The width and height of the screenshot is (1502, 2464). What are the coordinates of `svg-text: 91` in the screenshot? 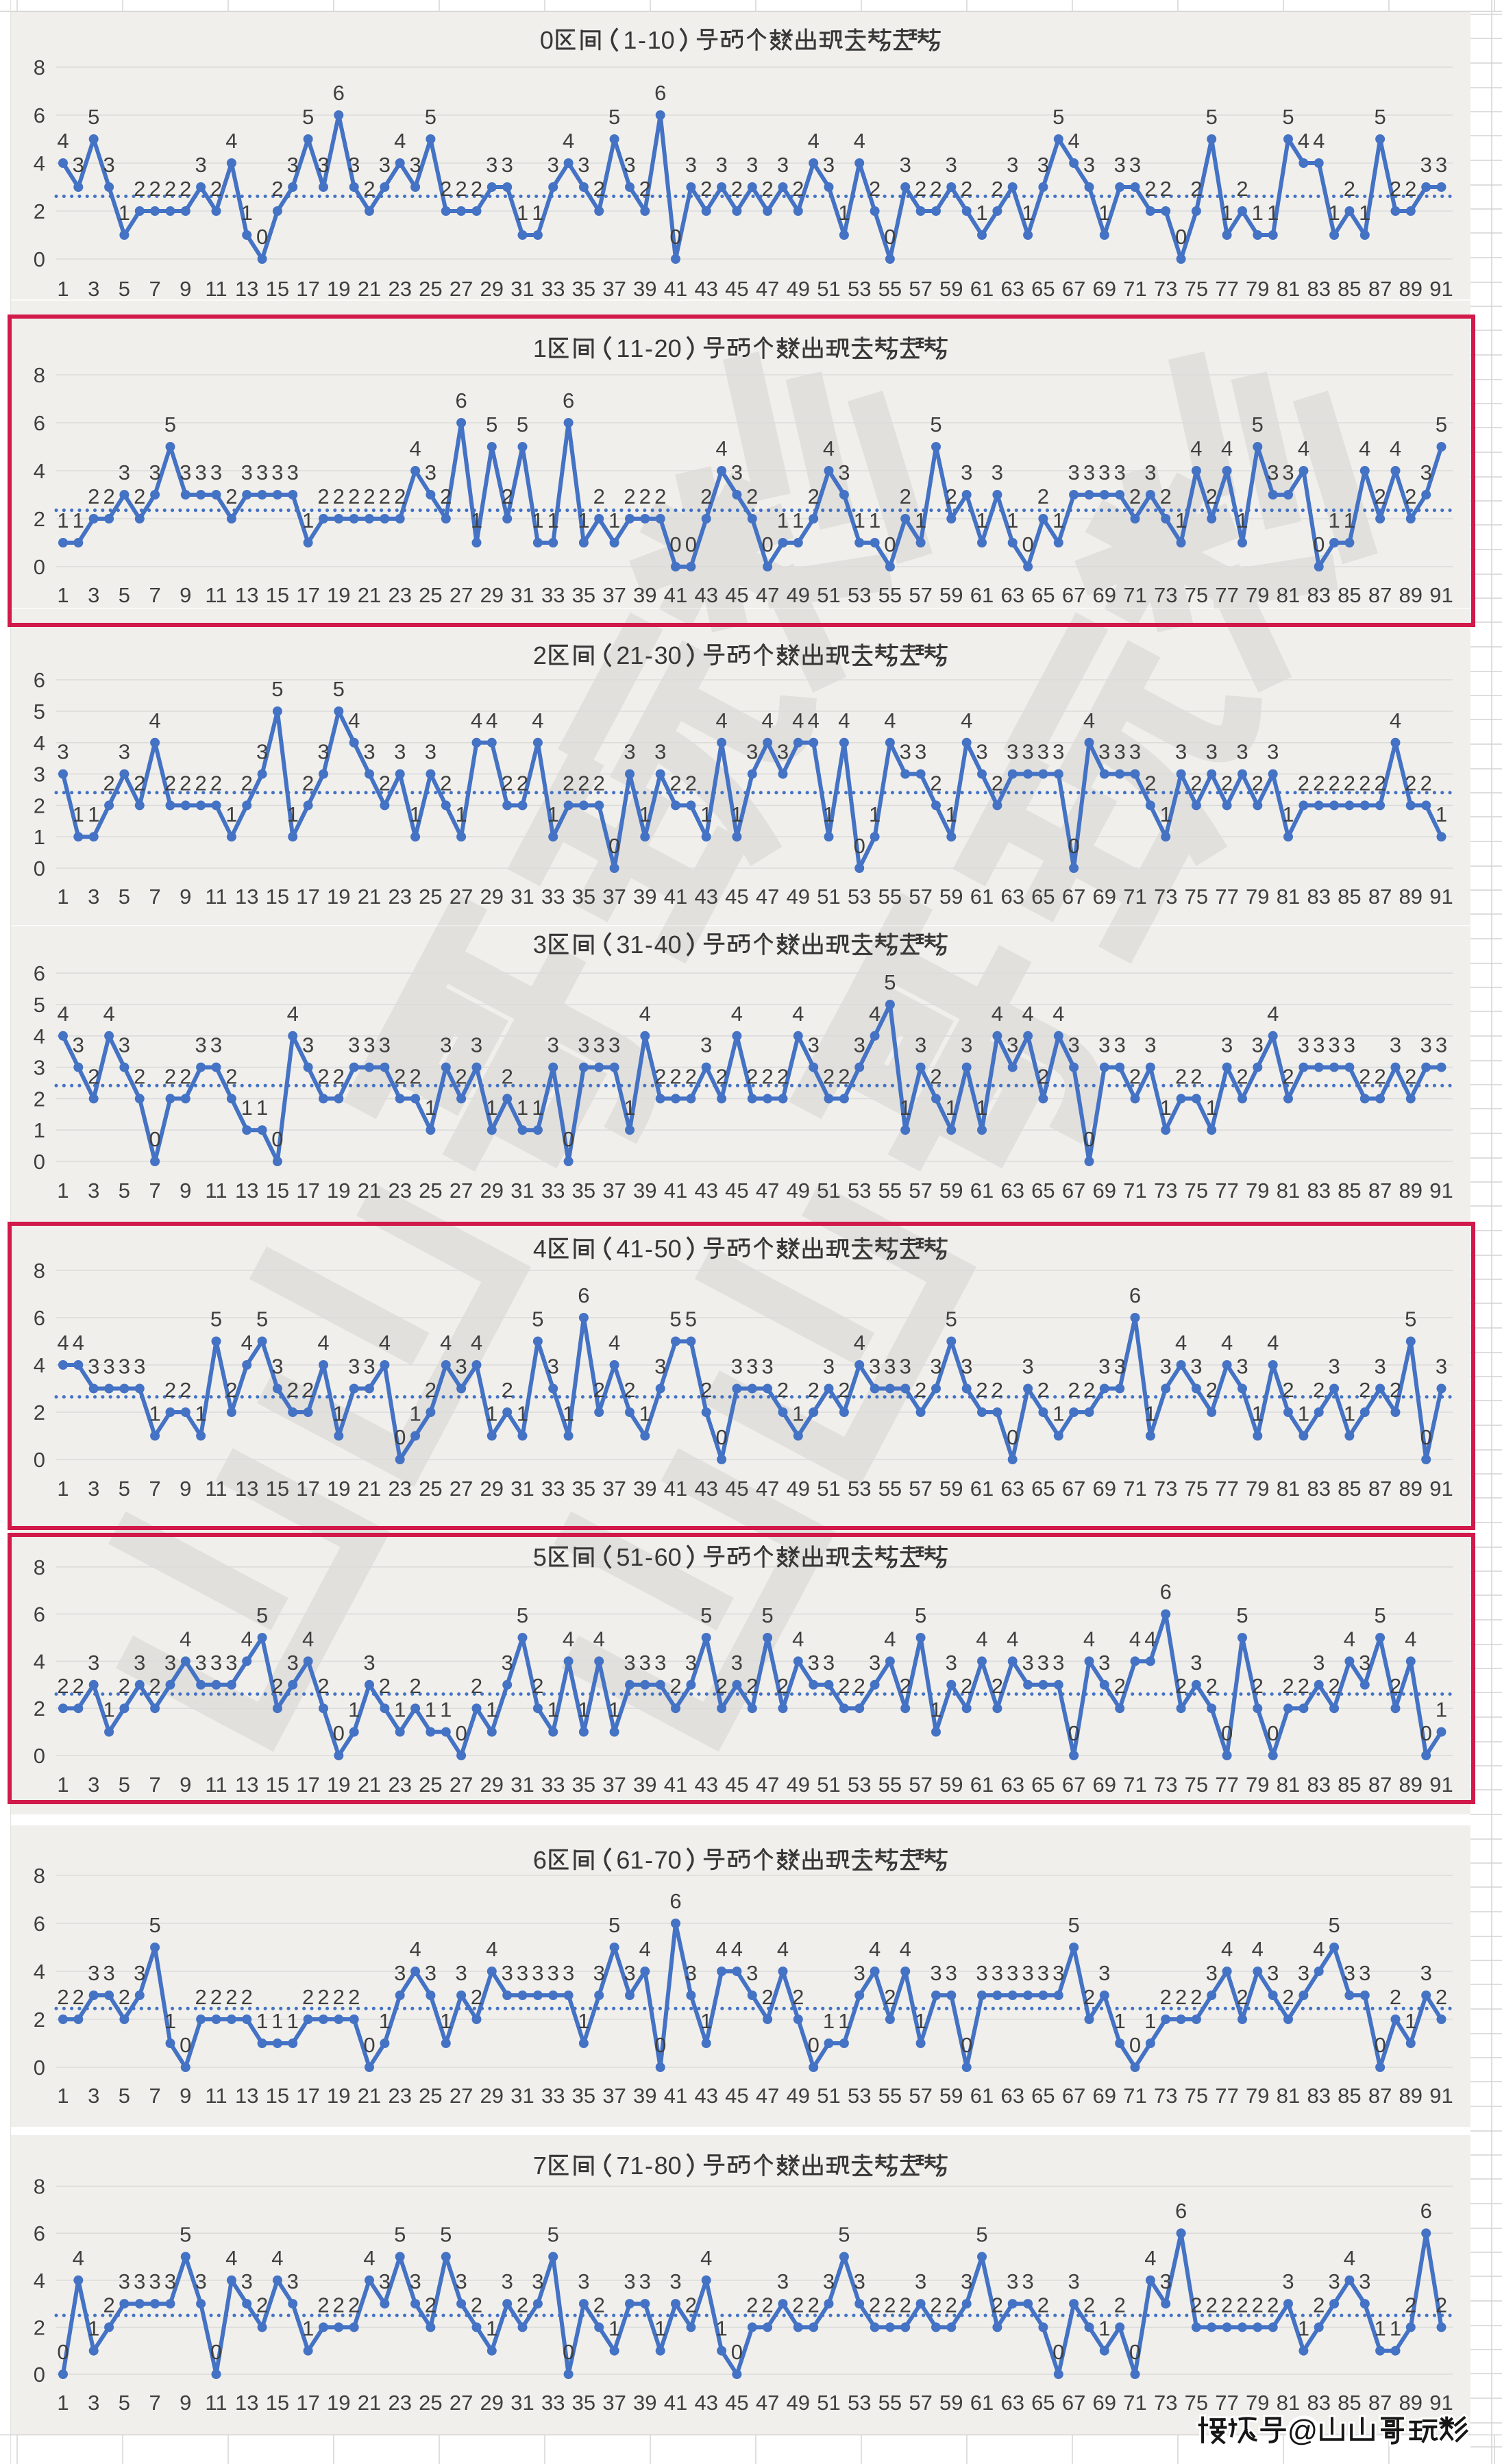 It's located at (1441, 897).